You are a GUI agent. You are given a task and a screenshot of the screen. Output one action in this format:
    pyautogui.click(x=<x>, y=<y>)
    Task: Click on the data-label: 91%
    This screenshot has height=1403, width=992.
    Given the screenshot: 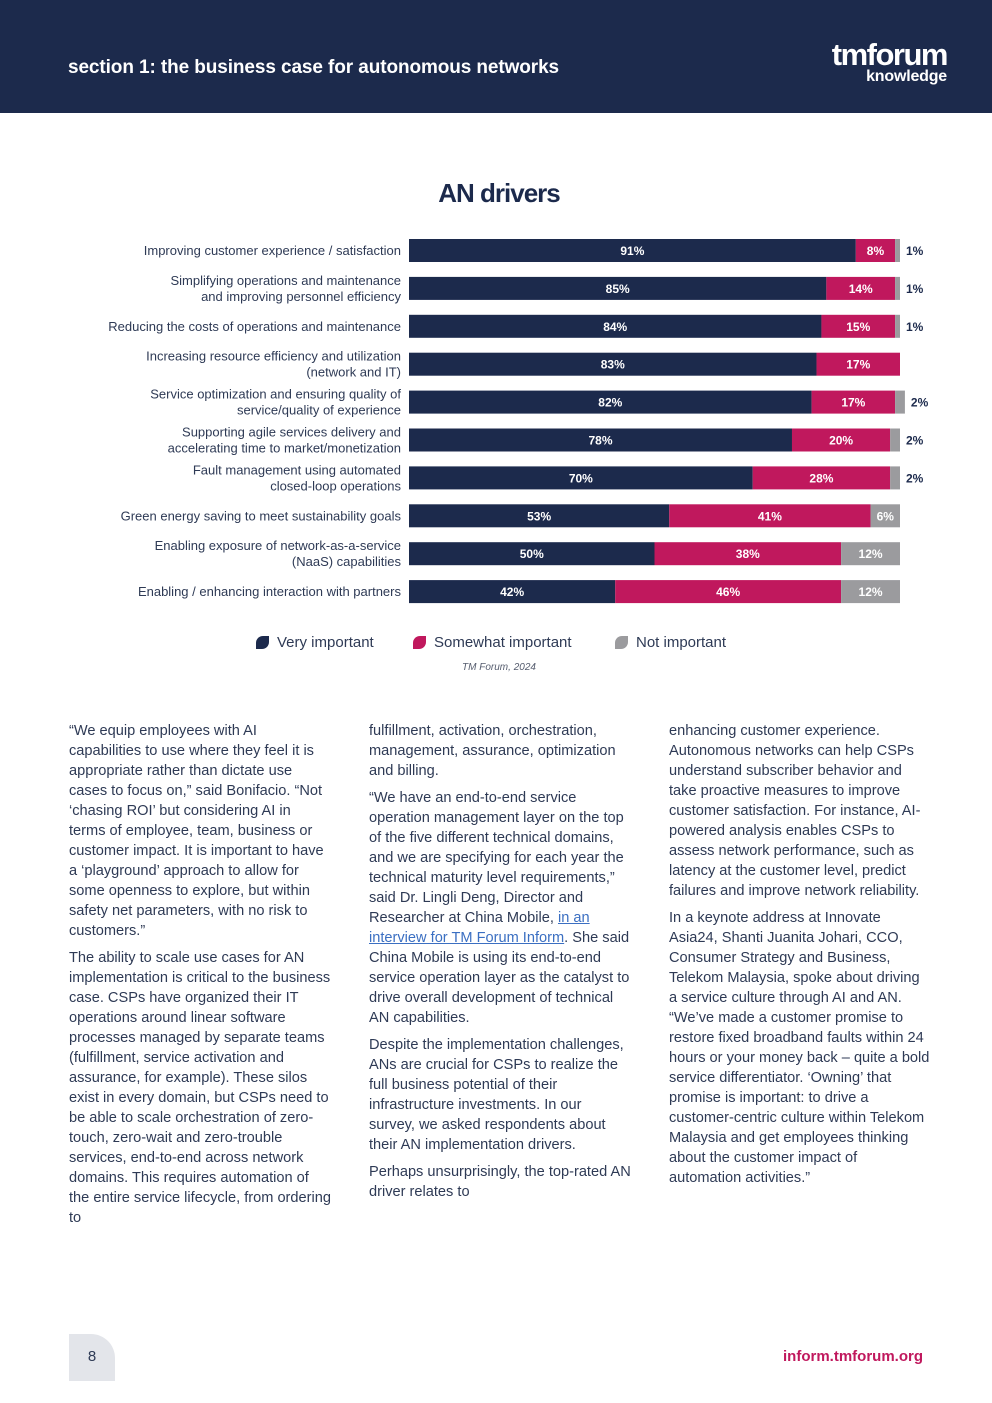 What is the action you would take?
    pyautogui.click(x=632, y=251)
    